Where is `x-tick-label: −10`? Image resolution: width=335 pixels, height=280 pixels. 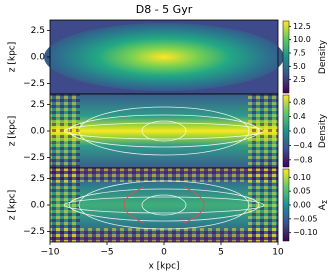 x-tick-label: −10 is located at coordinates (50, 253).